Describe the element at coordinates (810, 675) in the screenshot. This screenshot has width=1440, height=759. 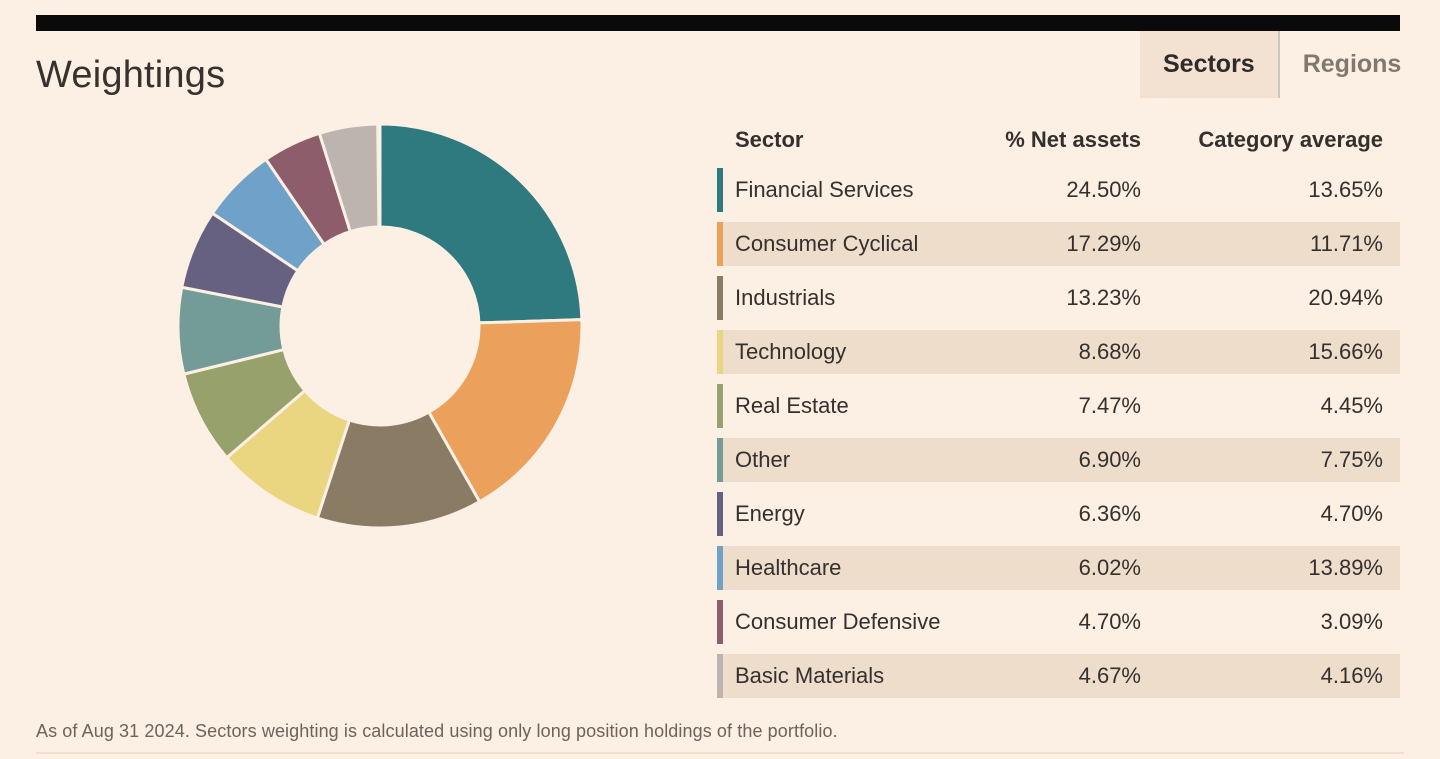
I see `sector-name: Basic Materials` at that location.